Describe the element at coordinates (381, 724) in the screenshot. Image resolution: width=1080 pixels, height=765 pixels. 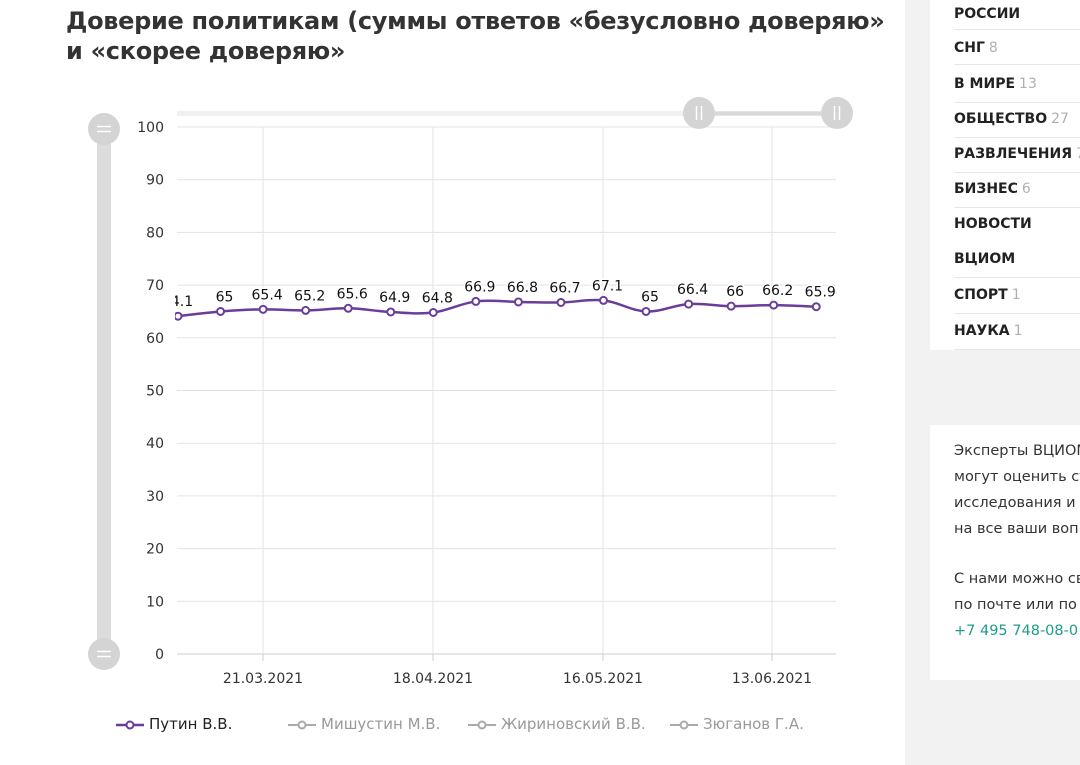
I see `legend-label: Мишустин М.В.` at that location.